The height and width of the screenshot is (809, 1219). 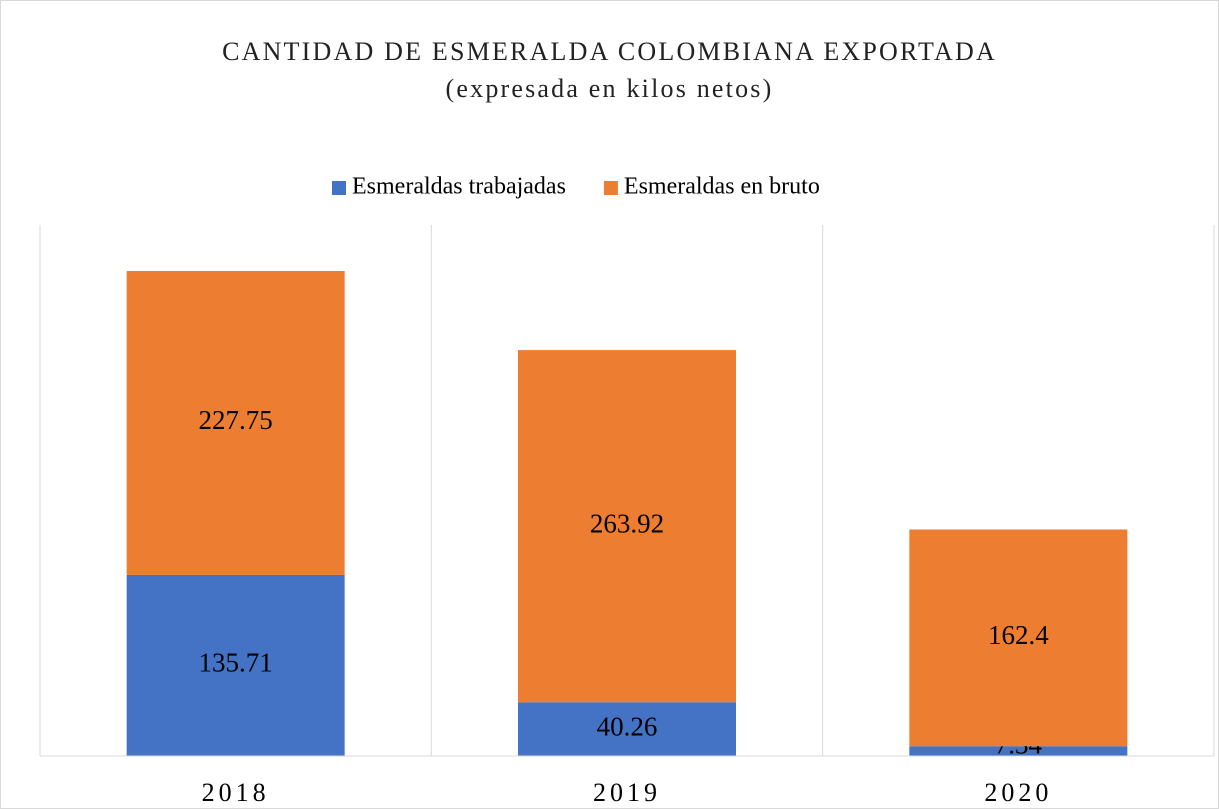 I want to click on x-tick-label: 2020, so click(x=1018, y=792).